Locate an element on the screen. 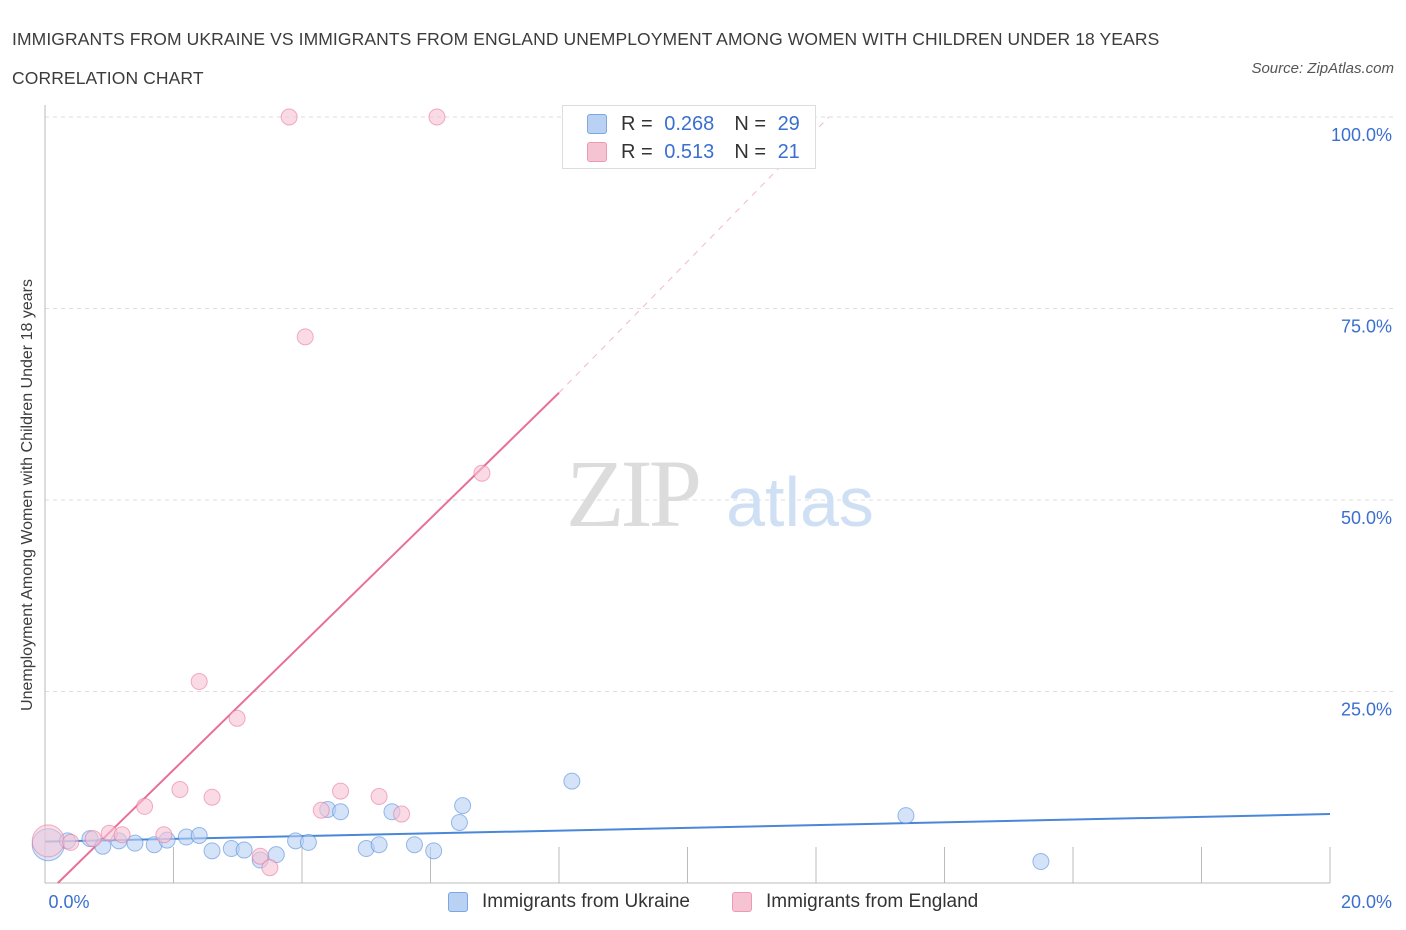  trend-line-england-extrapolated is located at coordinates (694, 255).